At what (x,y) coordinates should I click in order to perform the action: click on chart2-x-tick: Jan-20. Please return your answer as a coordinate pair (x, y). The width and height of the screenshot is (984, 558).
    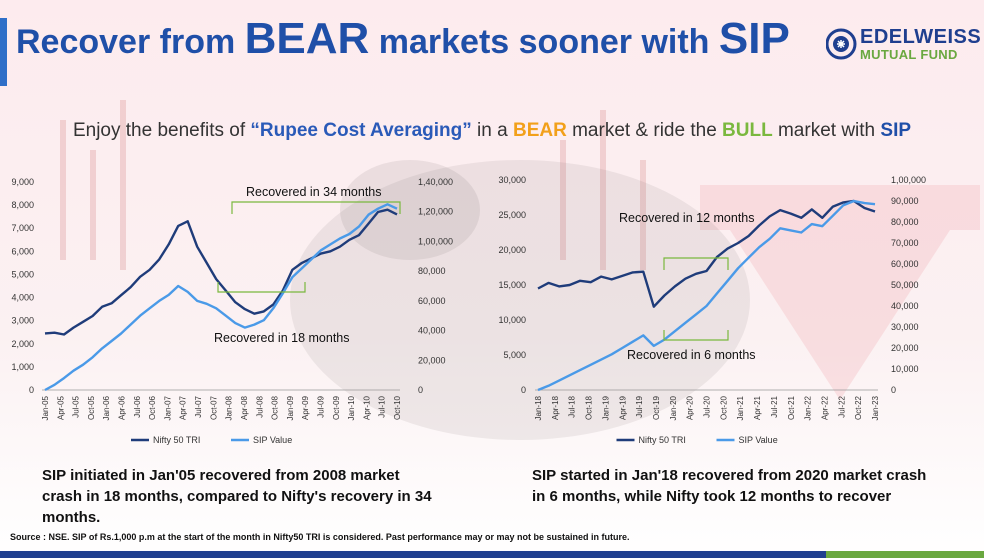
    Looking at the image, I should click on (673, 407).